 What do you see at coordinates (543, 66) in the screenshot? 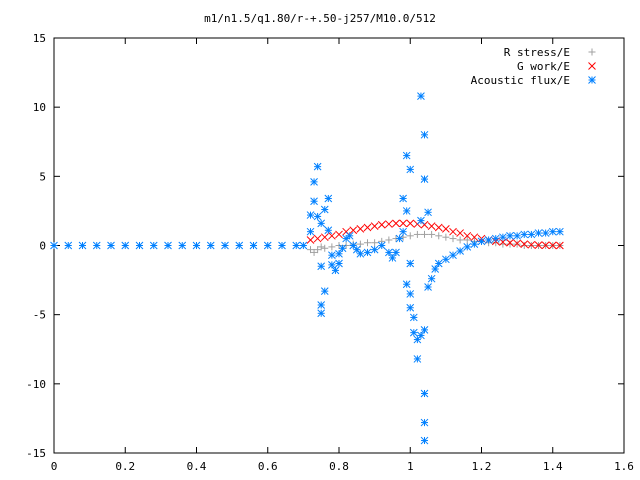
I see `legend-label: G work/E` at bounding box center [543, 66].